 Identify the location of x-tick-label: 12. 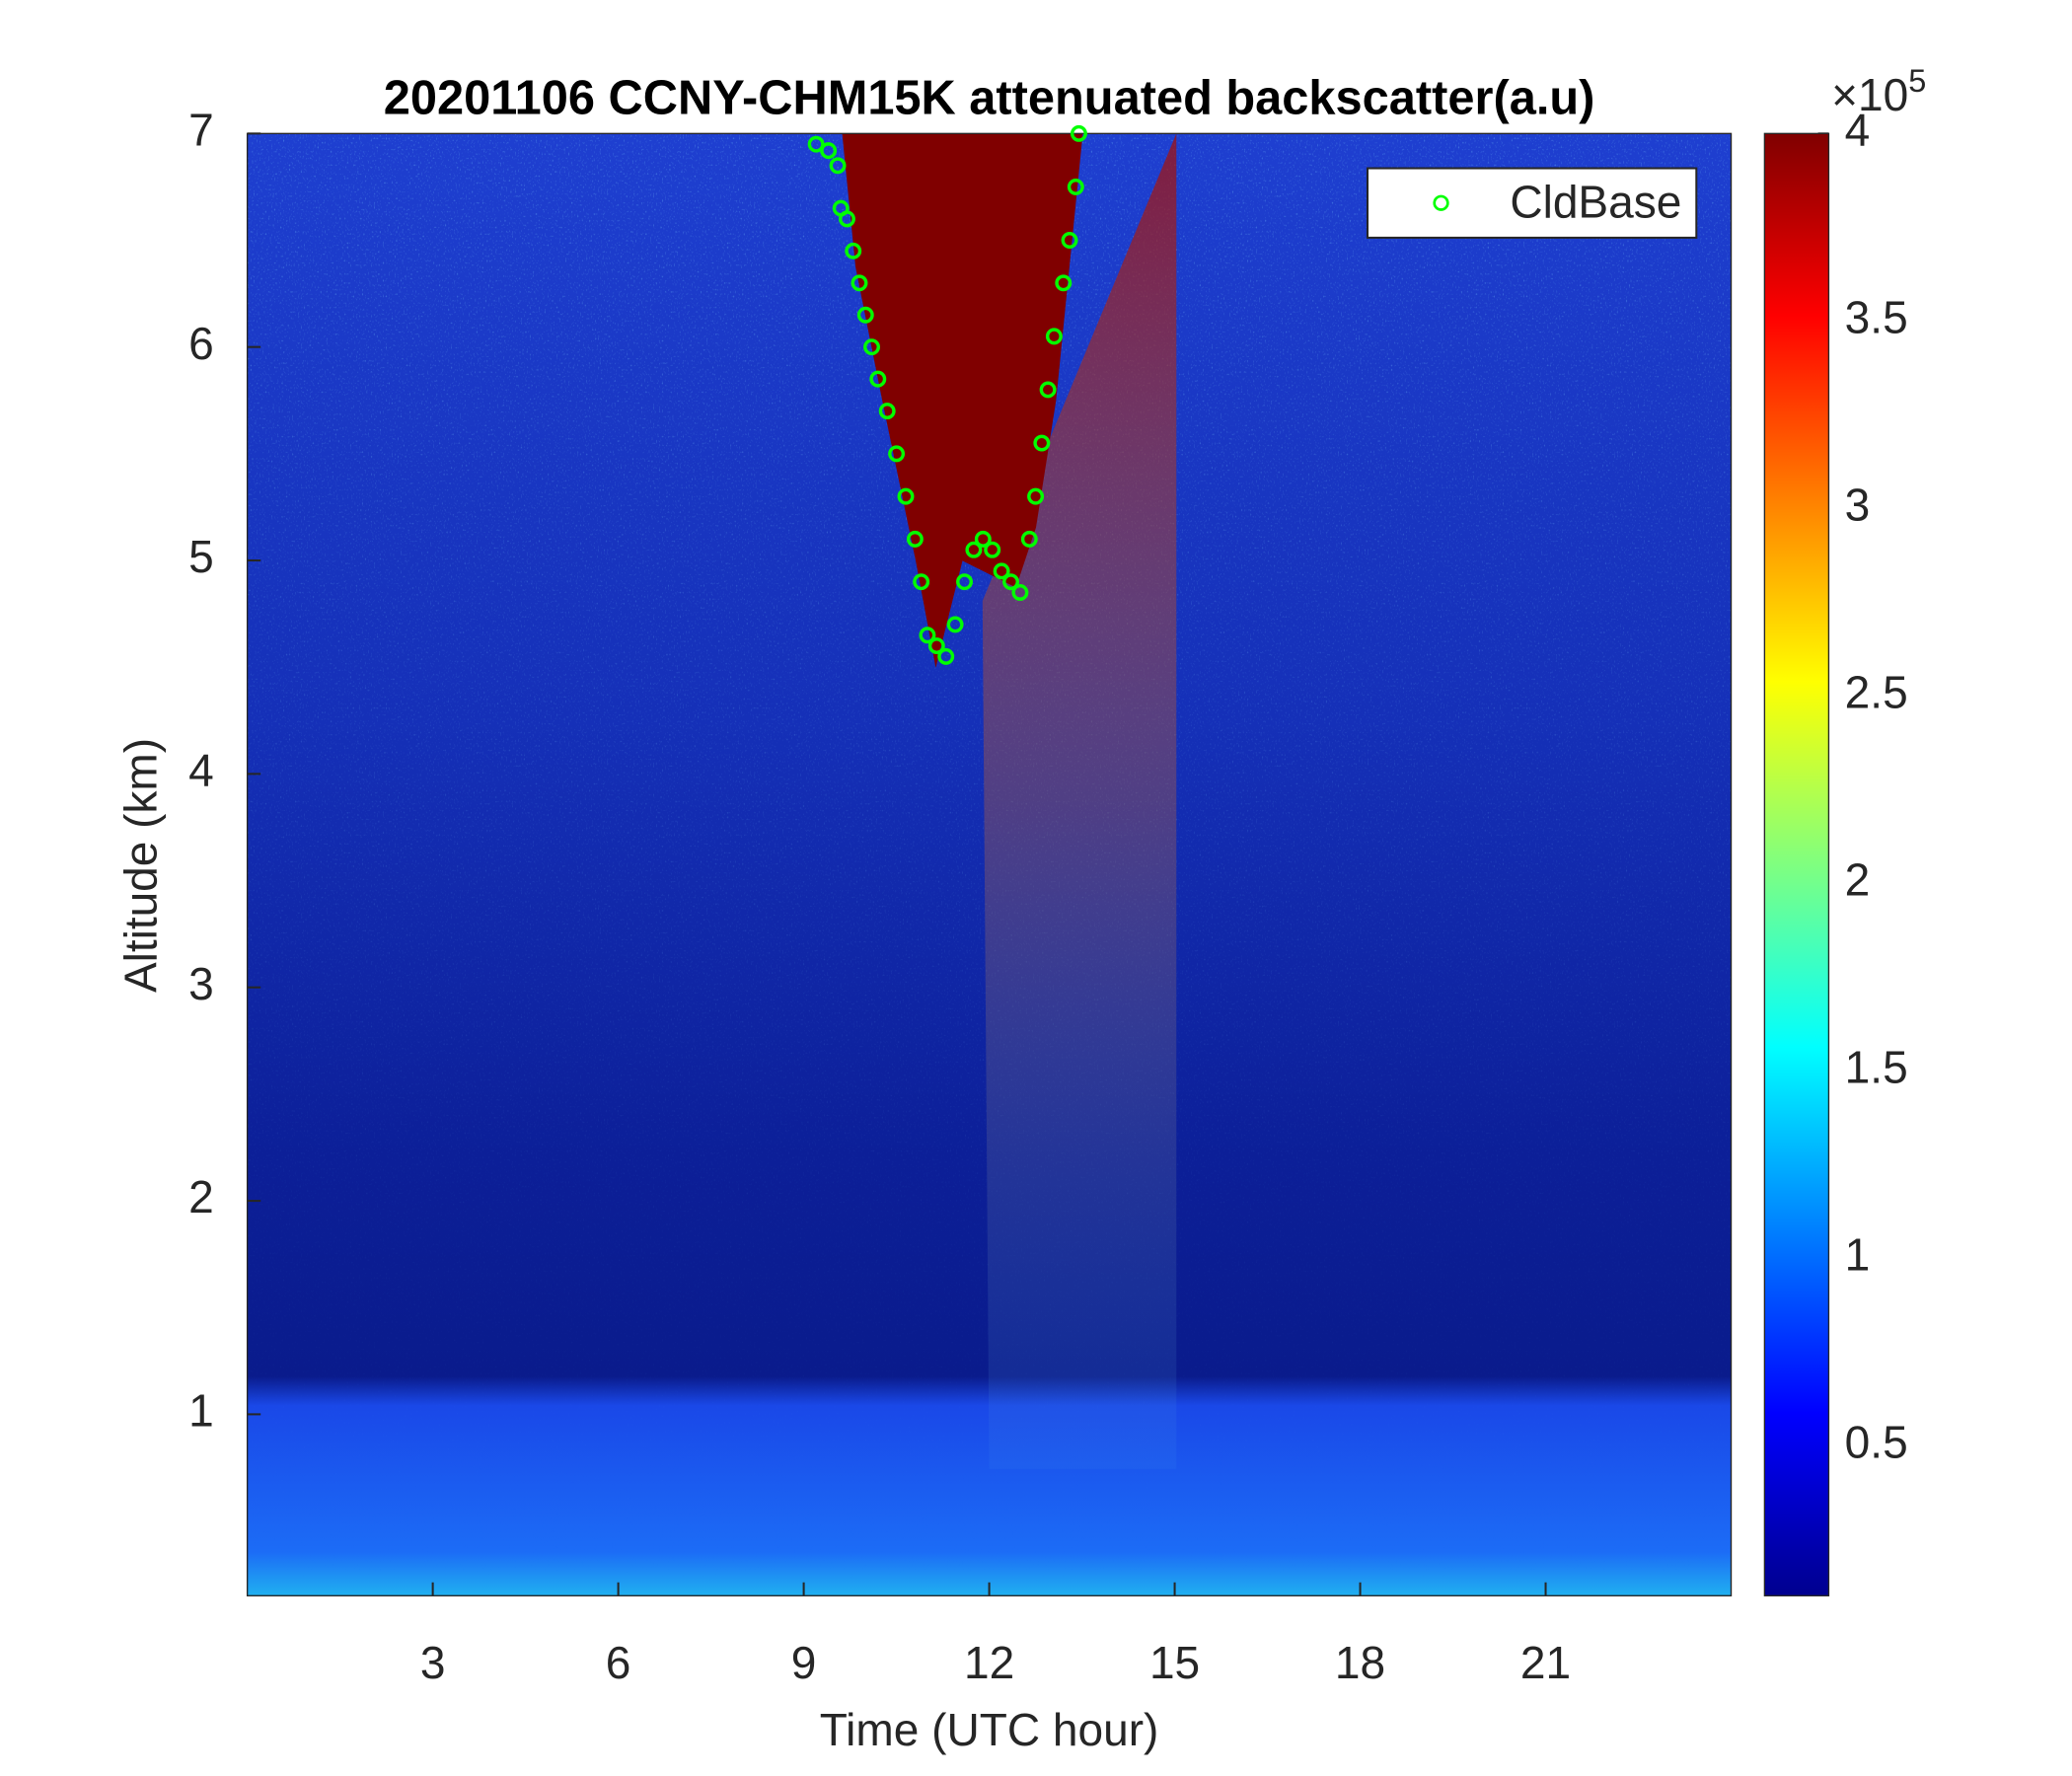
(989, 1662).